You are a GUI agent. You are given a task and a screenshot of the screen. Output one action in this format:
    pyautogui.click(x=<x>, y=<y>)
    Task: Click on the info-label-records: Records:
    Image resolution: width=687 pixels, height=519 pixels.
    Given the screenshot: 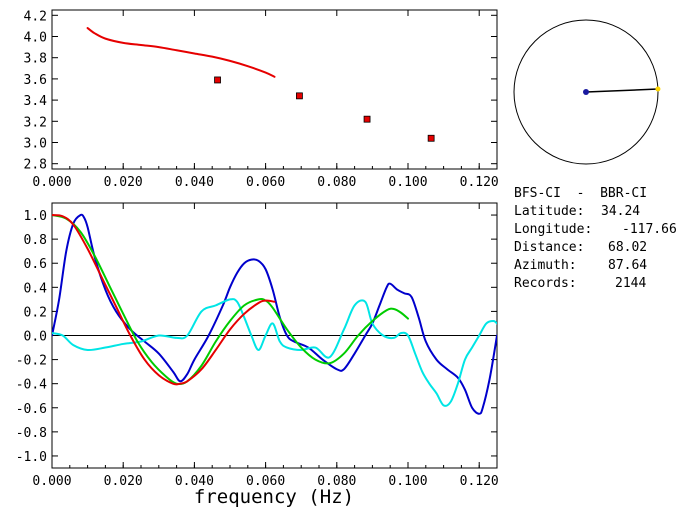 What is the action you would take?
    pyautogui.click(x=545, y=283)
    